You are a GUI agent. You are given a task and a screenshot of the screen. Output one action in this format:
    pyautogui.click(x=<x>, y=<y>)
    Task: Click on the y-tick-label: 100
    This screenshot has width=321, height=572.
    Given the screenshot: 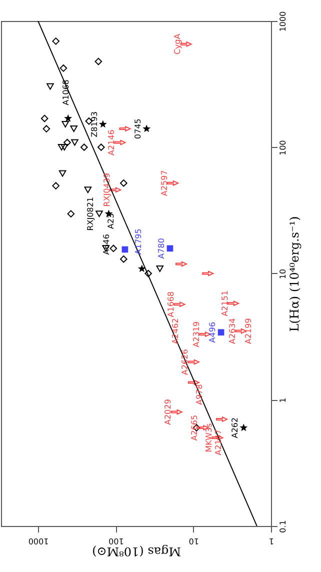 What is the action you would take?
    pyautogui.click(x=283, y=148)
    